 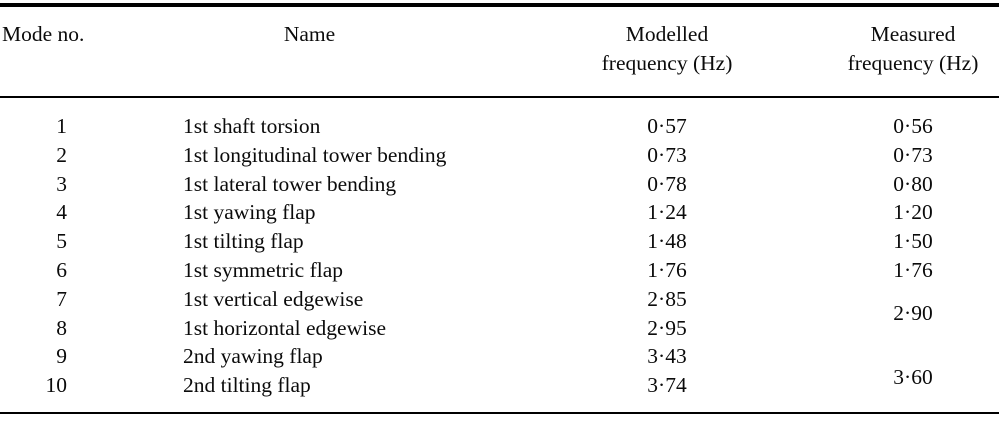 I want to click on table-row: 3 1st lateral tower bending 0·78 0·80, so click(x=499, y=184).